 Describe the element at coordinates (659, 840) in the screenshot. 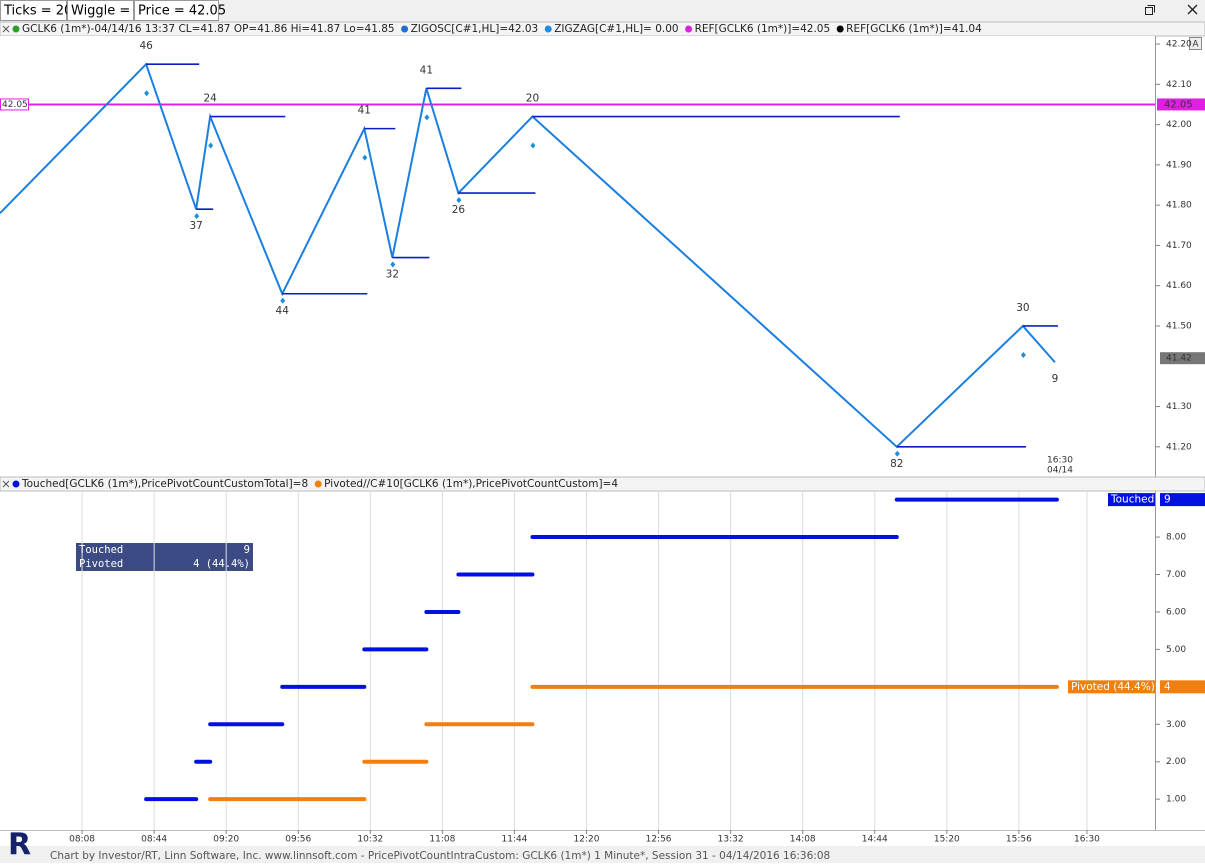

I see `x-tick-label: 12:56` at that location.